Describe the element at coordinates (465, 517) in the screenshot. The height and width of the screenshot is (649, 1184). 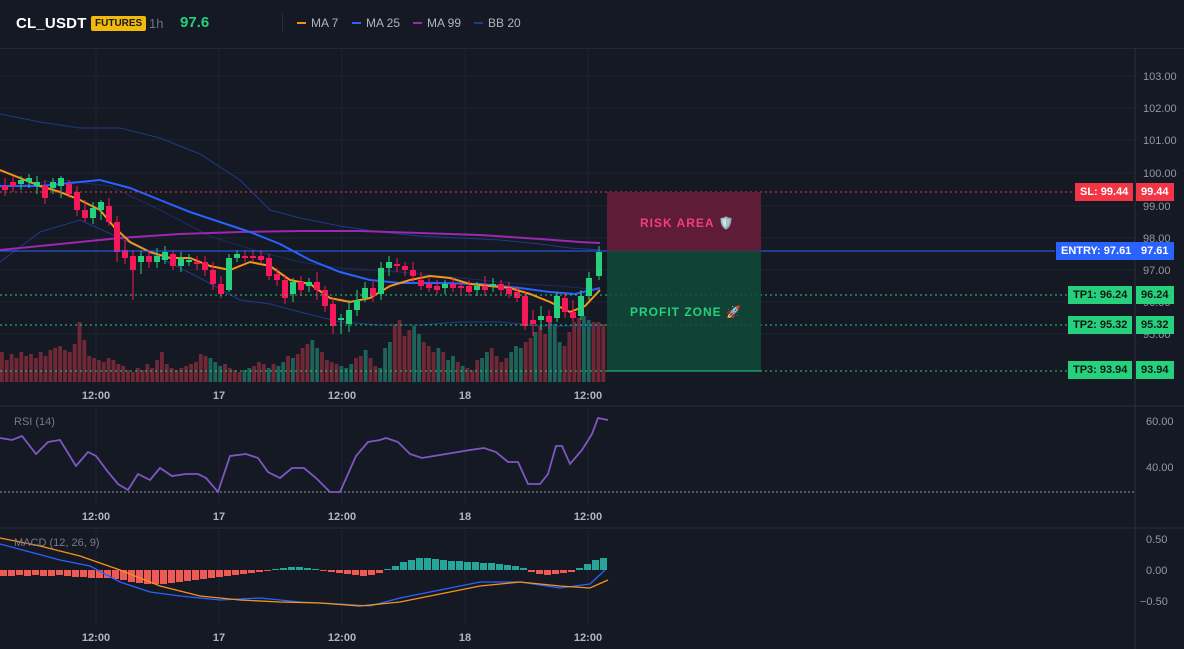
I see `time-label: 18` at that location.